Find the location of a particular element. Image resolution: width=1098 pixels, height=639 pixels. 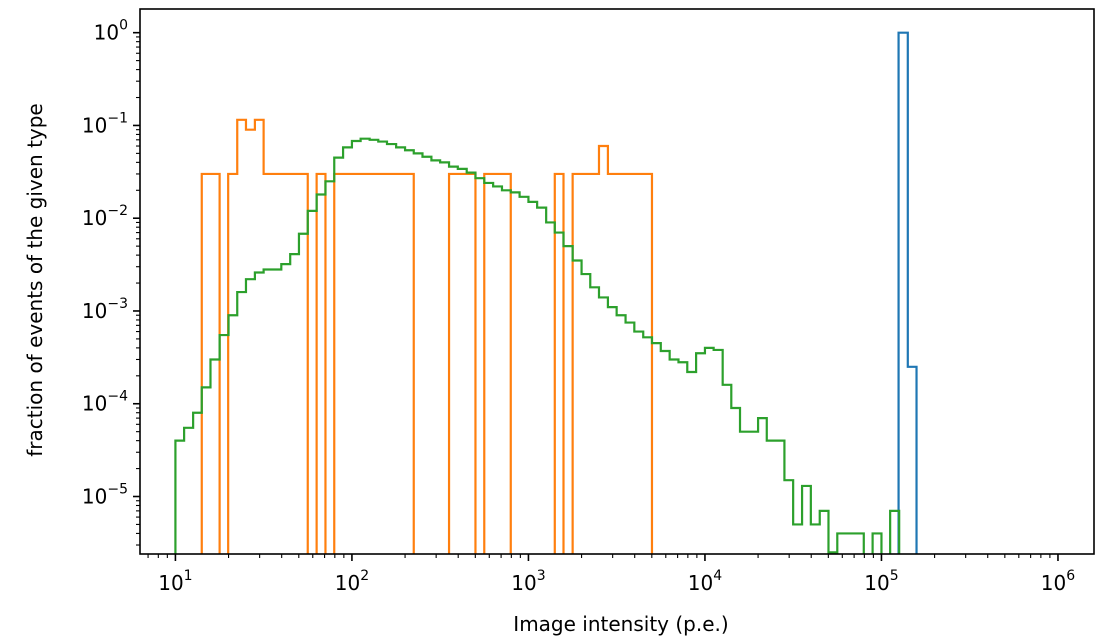

y-tick-label: 10⁻⁴ is located at coordinates (105, 402).